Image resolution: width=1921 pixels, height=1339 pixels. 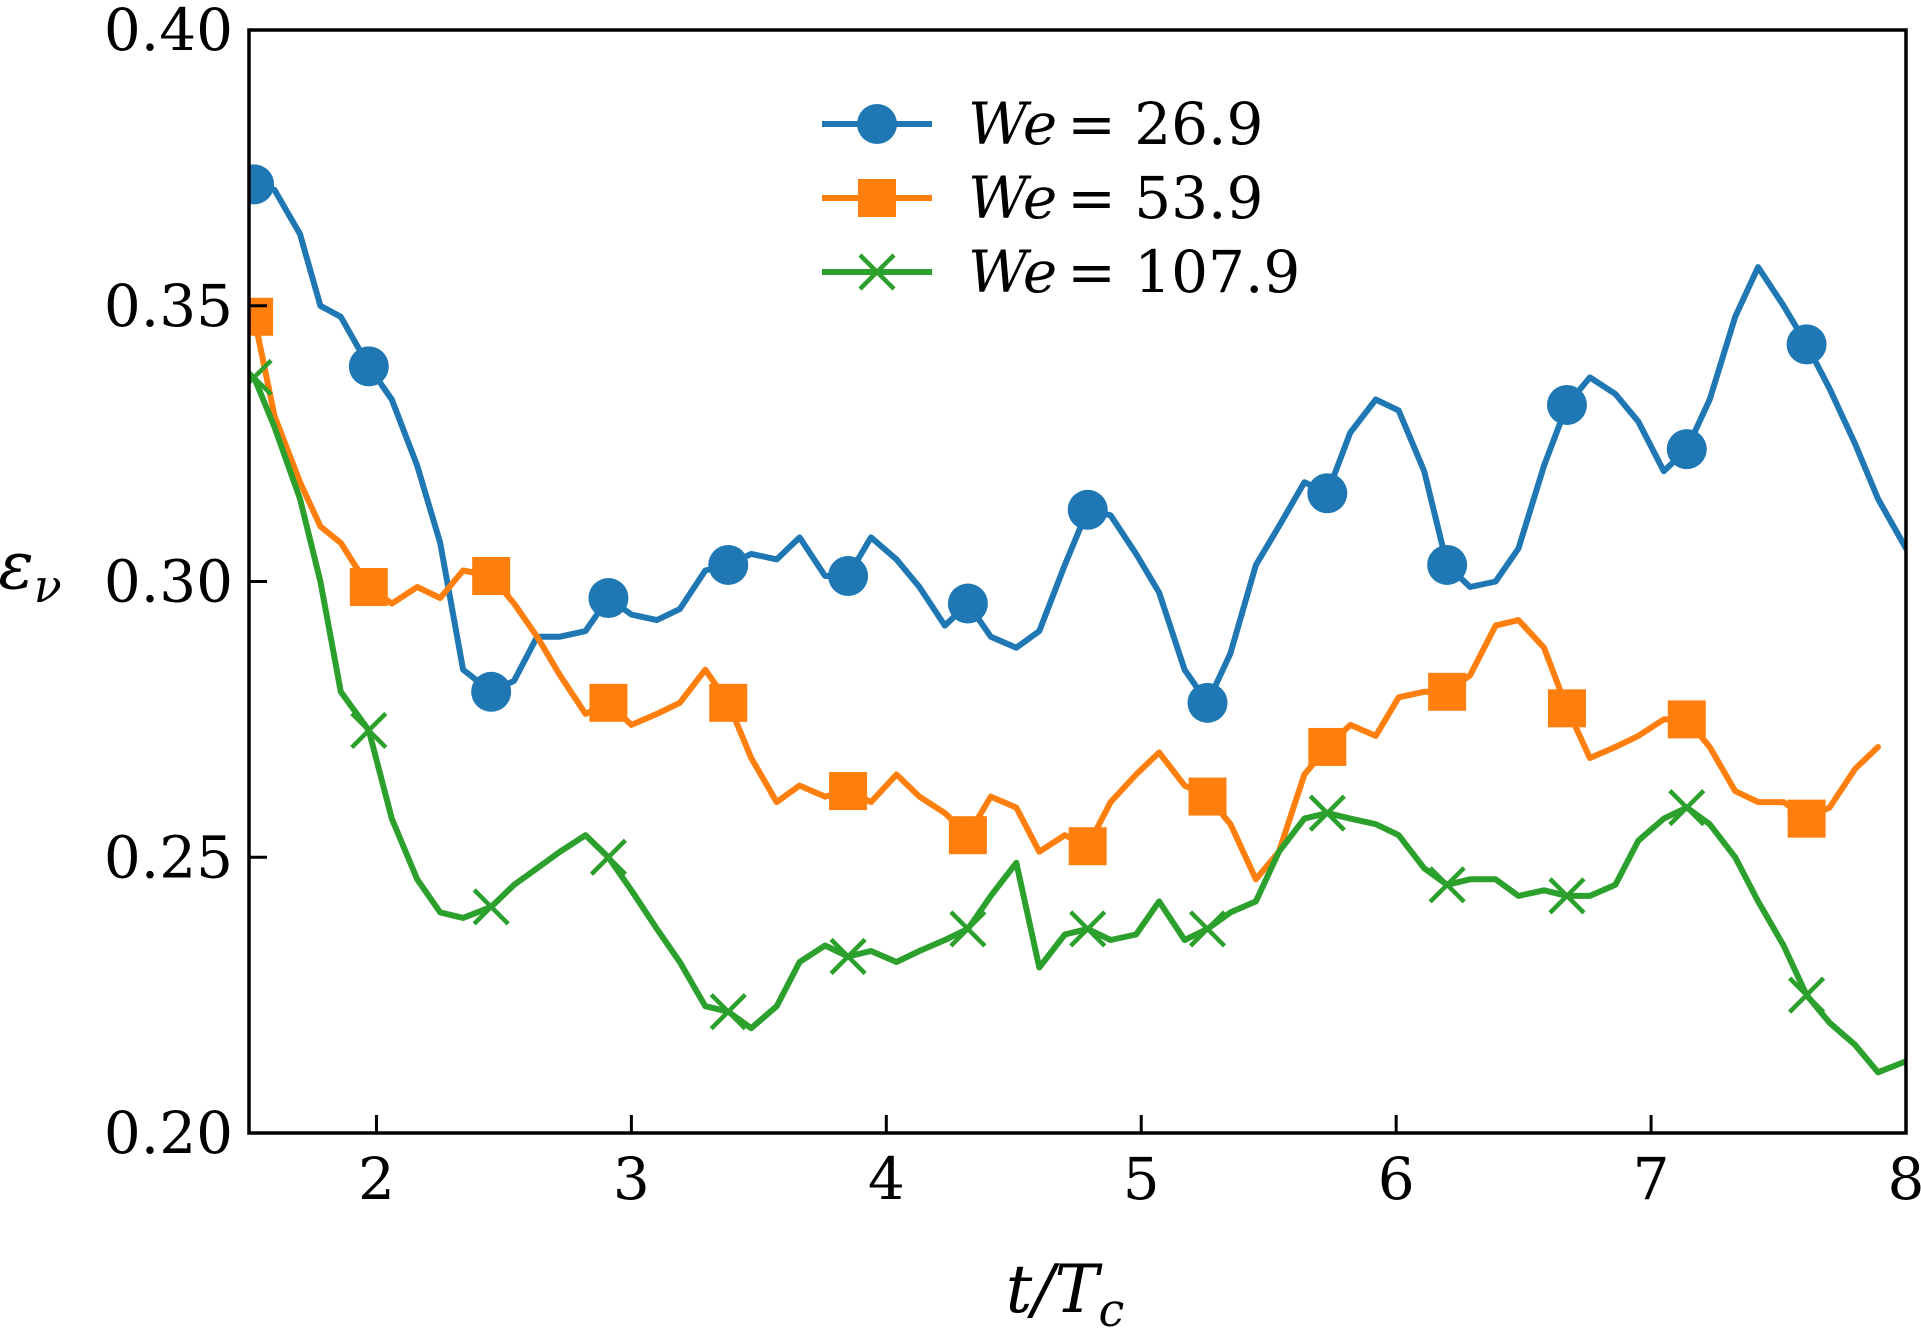 What do you see at coordinates (48, 586) in the screenshot?
I see `y-axis-label-subscript: ν` at bounding box center [48, 586].